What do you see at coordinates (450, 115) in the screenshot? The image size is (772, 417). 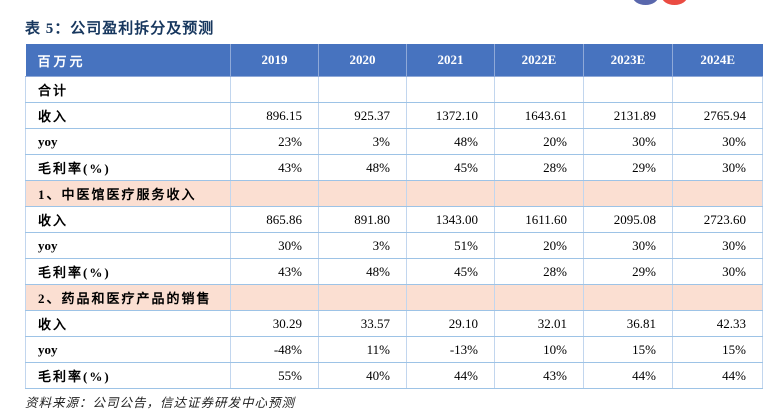 I see `cell: 1372.10` at bounding box center [450, 115].